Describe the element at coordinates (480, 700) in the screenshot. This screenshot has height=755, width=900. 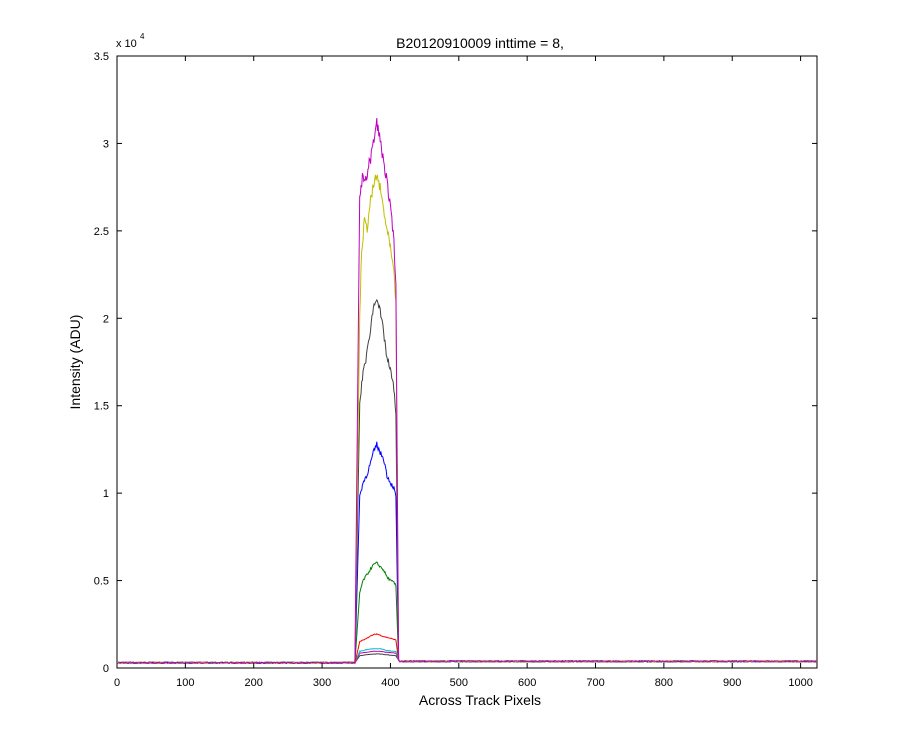
I see `x-axis-label: Across Track Pixels` at that location.